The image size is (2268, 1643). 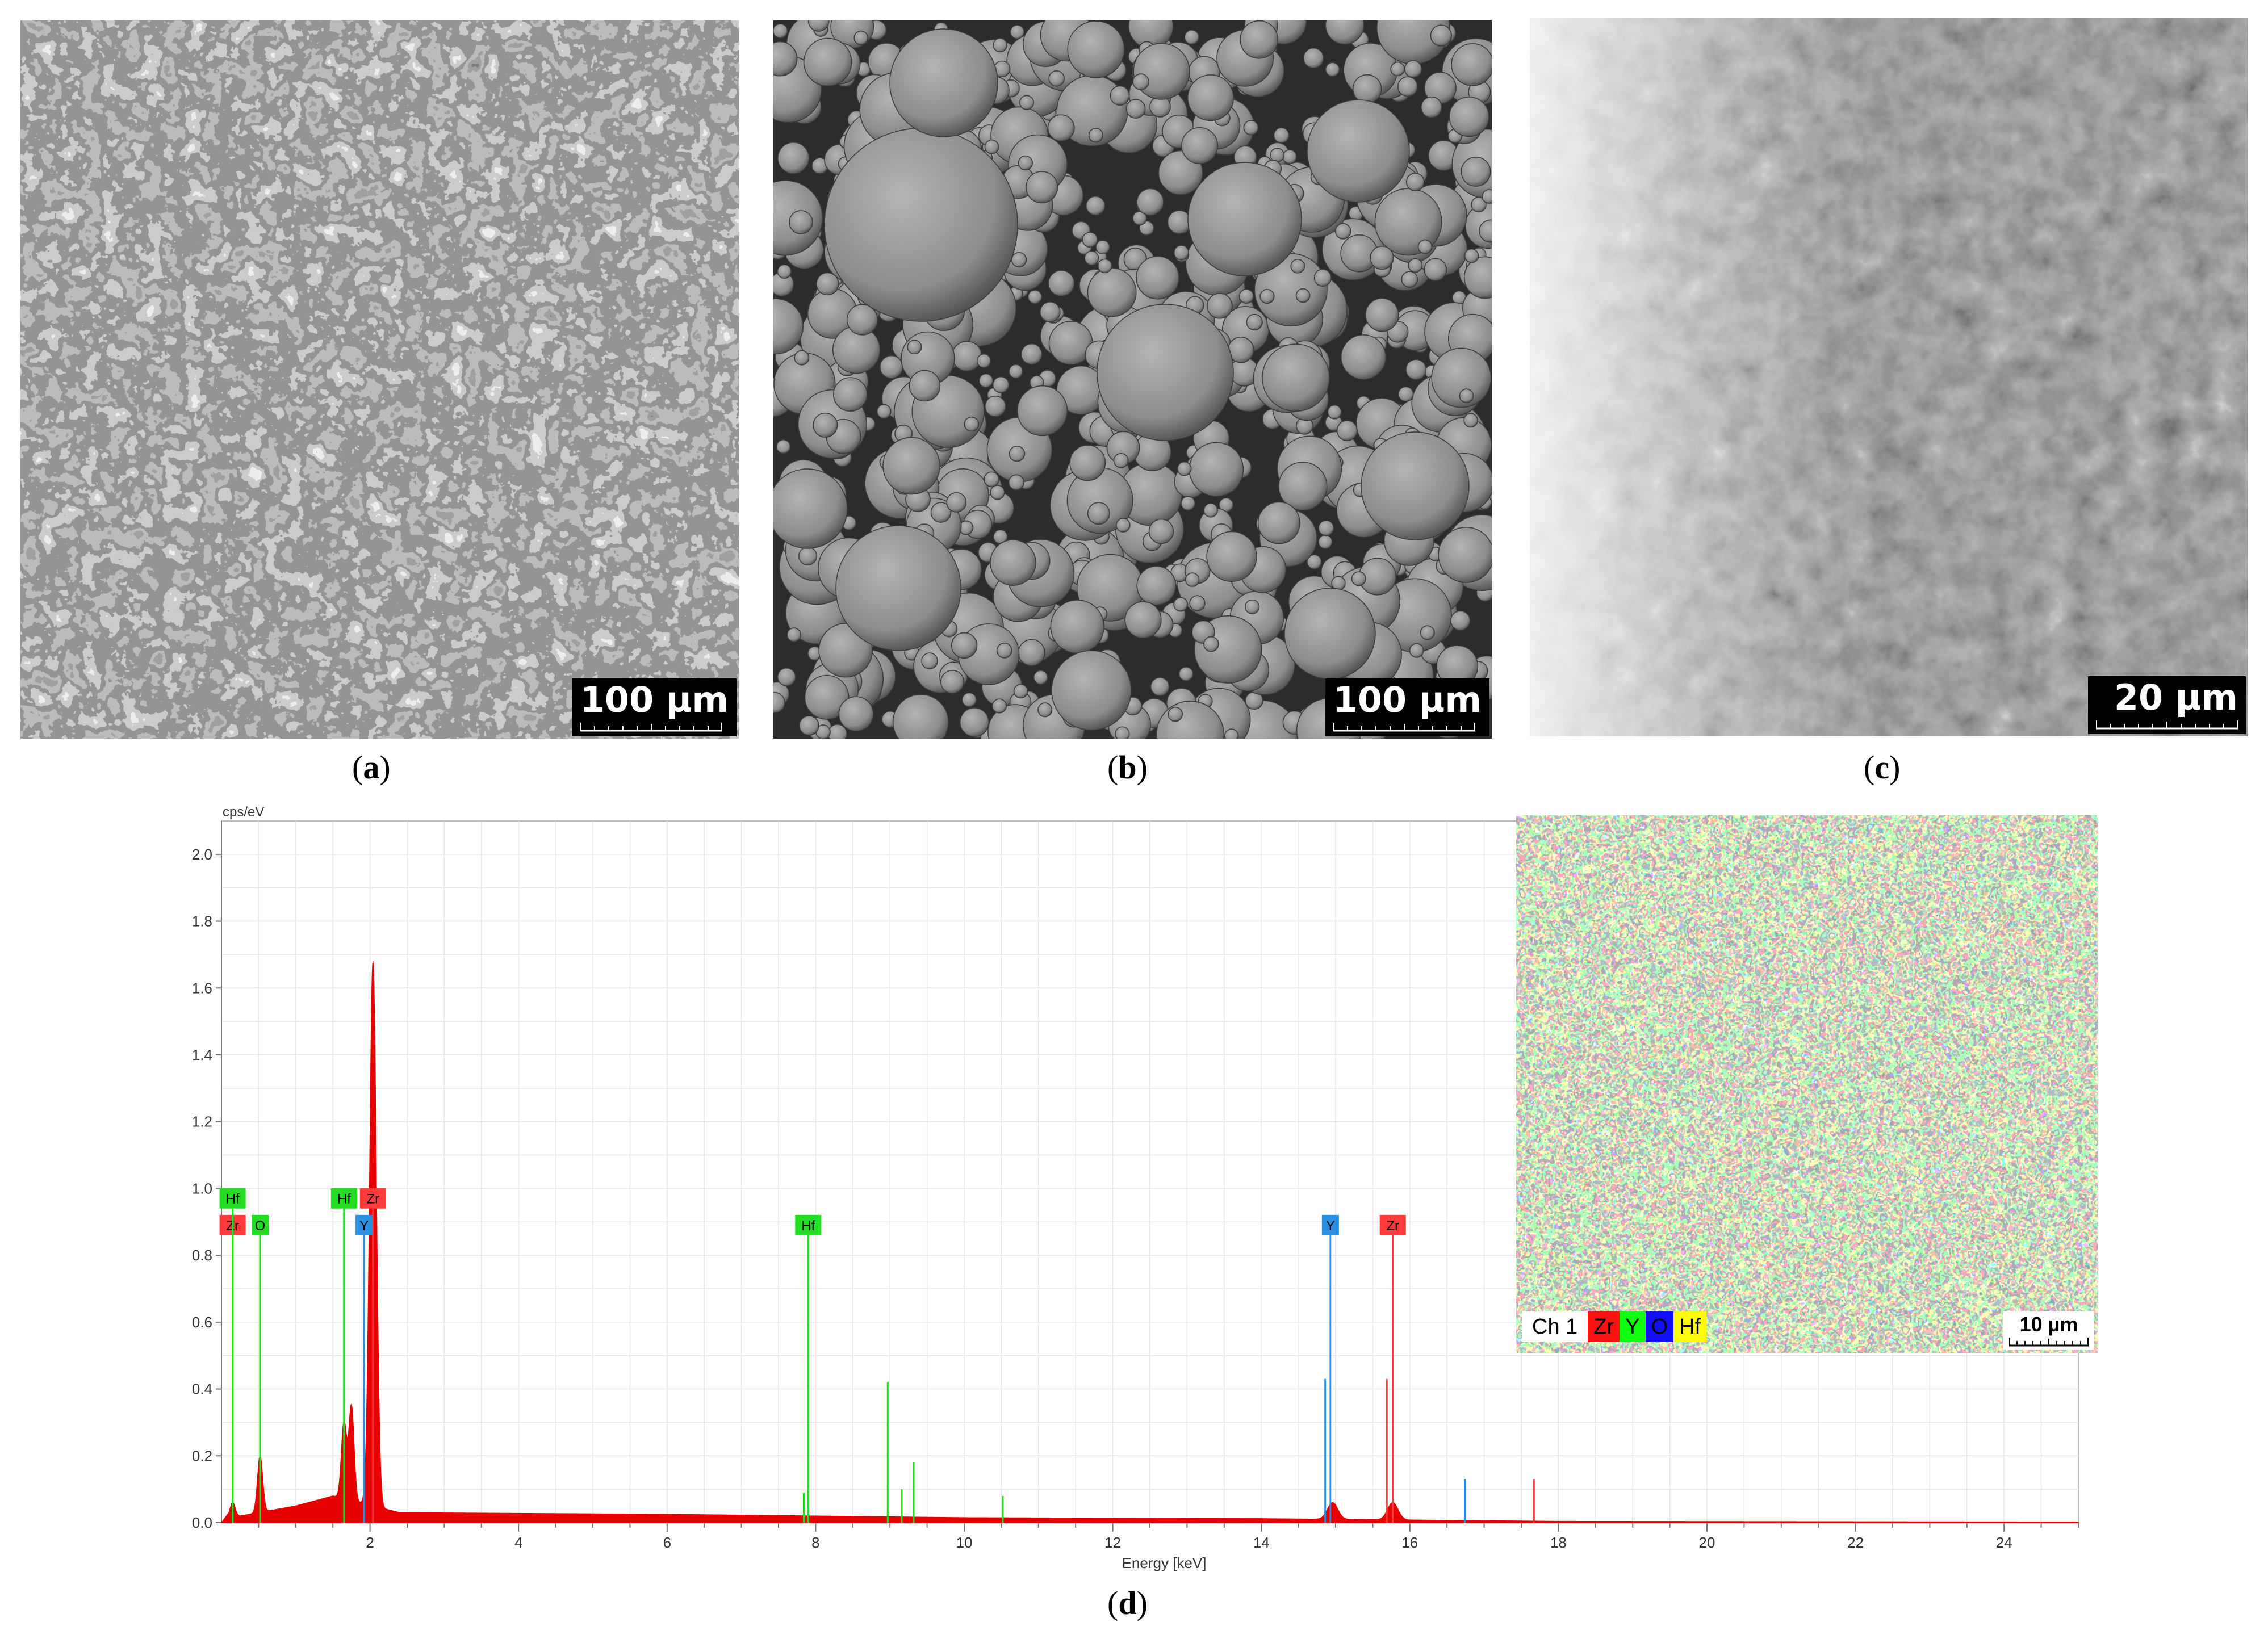 What do you see at coordinates (667, 1542) in the screenshot?
I see `x-tick-label: 6` at bounding box center [667, 1542].